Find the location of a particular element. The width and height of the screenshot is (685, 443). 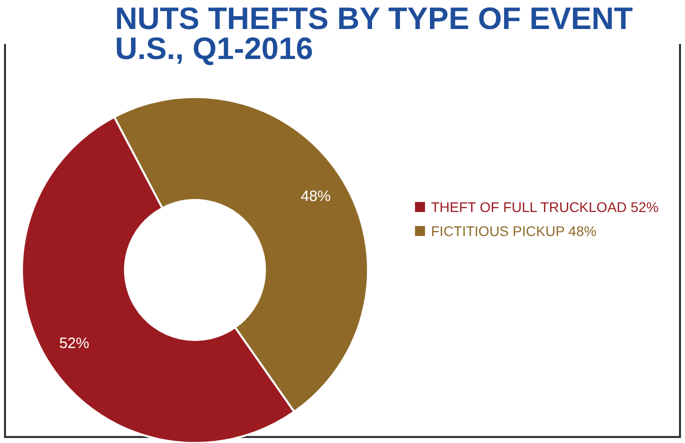

legend-label: THEFT OF FULL TRUCKLOAD 52% is located at coordinates (545, 207).